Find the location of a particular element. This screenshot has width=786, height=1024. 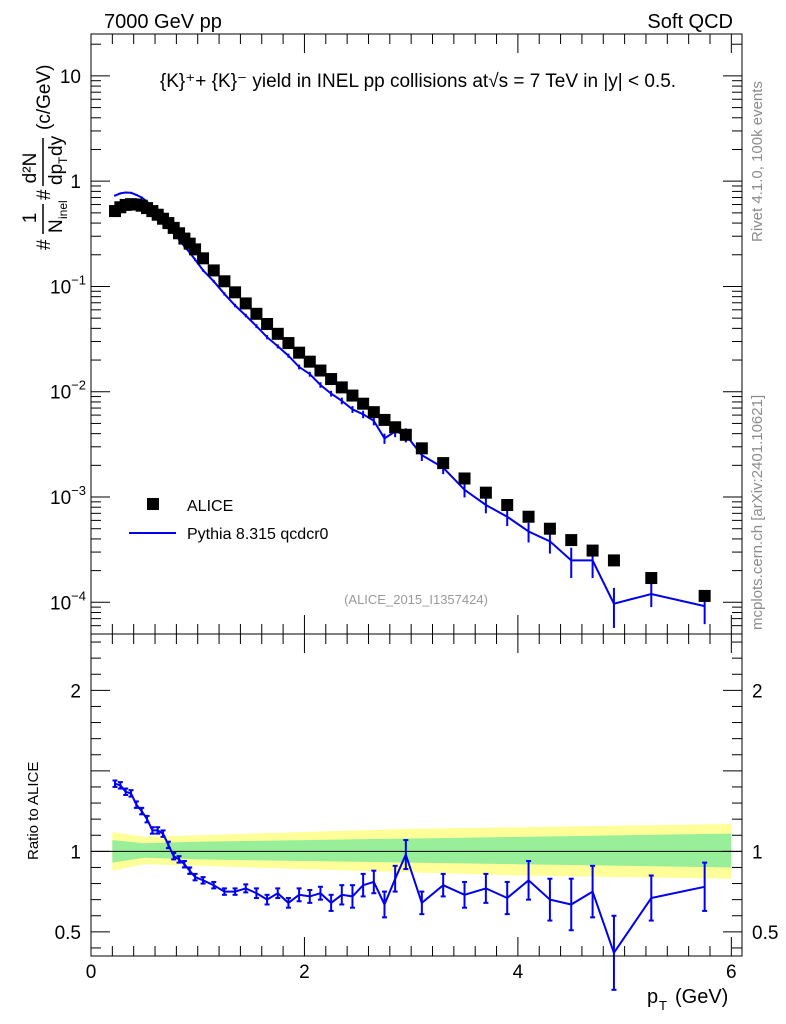

ratio-y-tick-label-right: 0.5 is located at coordinates (765, 933).